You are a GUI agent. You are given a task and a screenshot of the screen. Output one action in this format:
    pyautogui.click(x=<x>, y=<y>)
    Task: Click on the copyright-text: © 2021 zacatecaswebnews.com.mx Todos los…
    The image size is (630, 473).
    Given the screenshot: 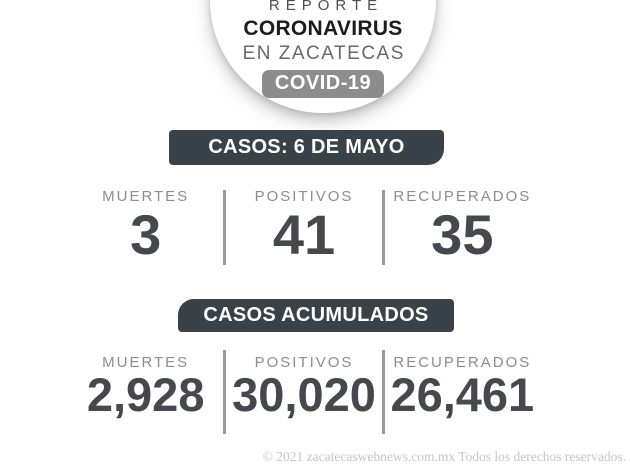 What is the action you would take?
    pyautogui.click(x=444, y=456)
    